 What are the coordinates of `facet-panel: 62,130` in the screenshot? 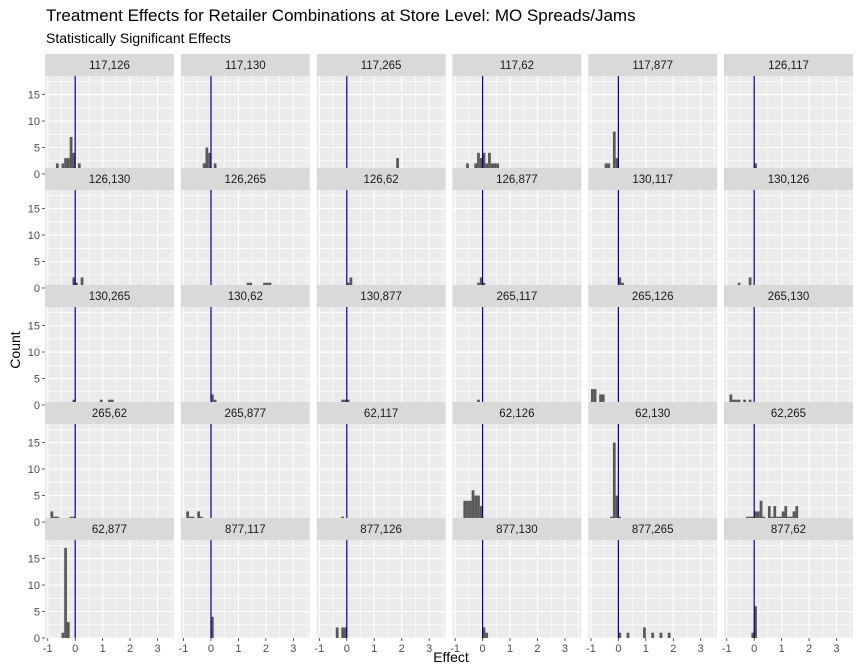 It's located at (653, 462).